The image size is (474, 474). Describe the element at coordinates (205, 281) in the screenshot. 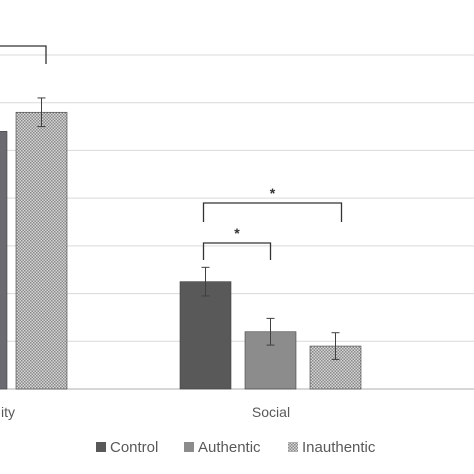

I see `error-bar-control-social` at that location.